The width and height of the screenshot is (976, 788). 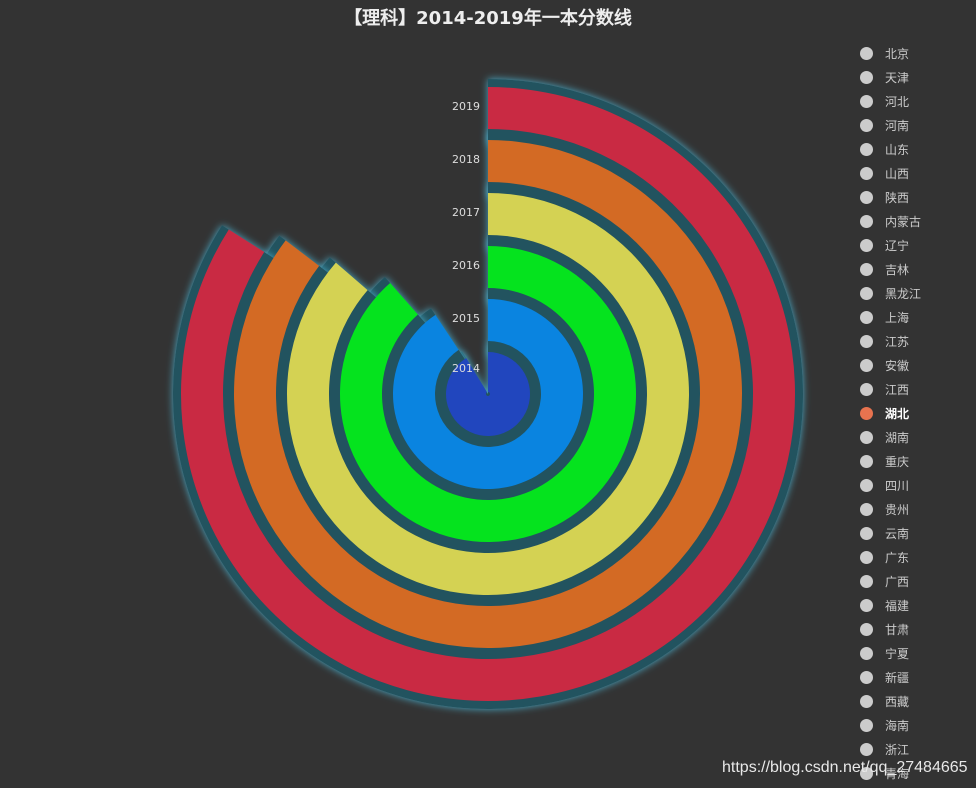 I want to click on legend-label: 山东, so click(x=897, y=149).